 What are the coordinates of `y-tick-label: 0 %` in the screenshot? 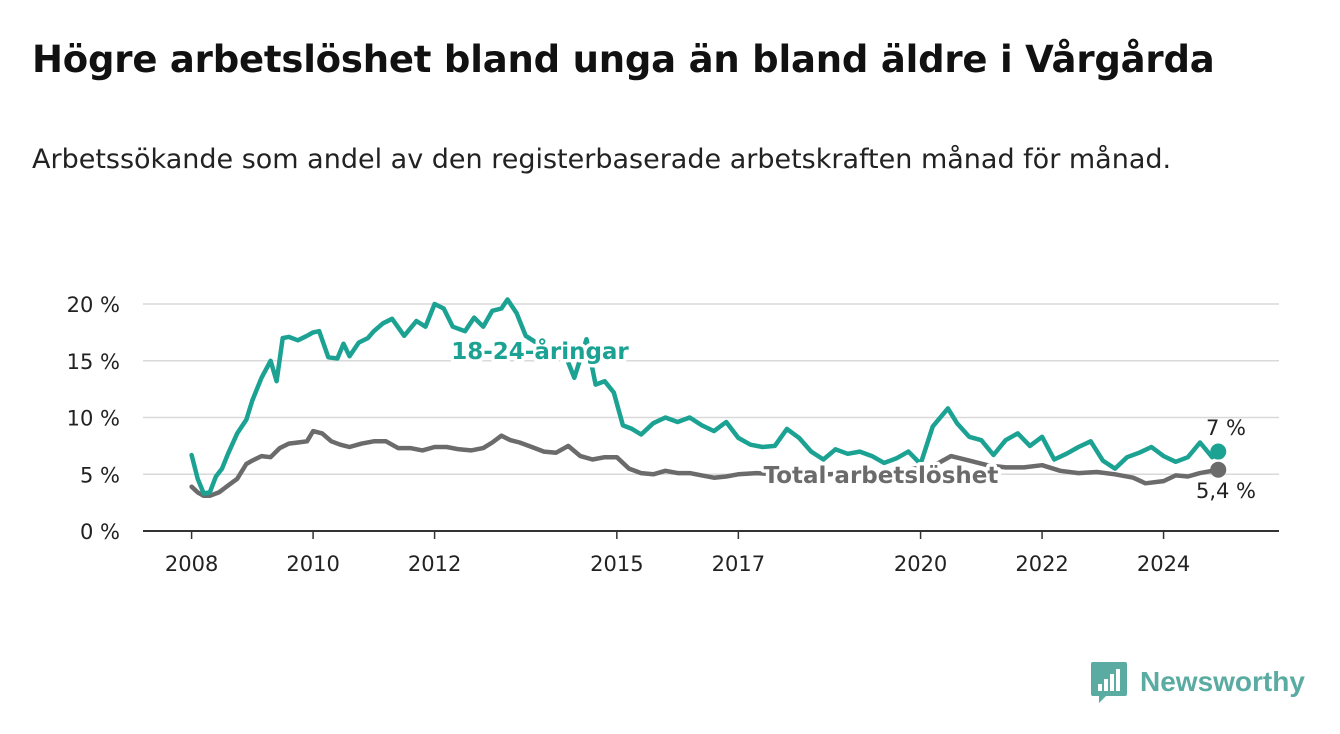 It's located at (100, 532).